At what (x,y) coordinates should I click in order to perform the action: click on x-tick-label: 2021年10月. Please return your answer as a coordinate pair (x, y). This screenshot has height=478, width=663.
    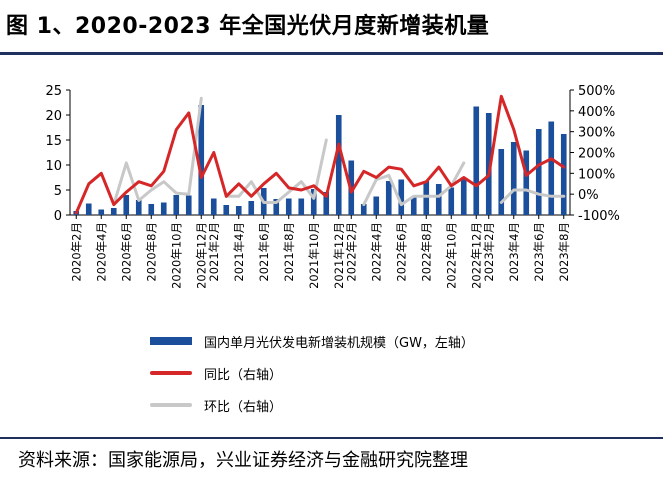
    Looking at the image, I should click on (314, 255).